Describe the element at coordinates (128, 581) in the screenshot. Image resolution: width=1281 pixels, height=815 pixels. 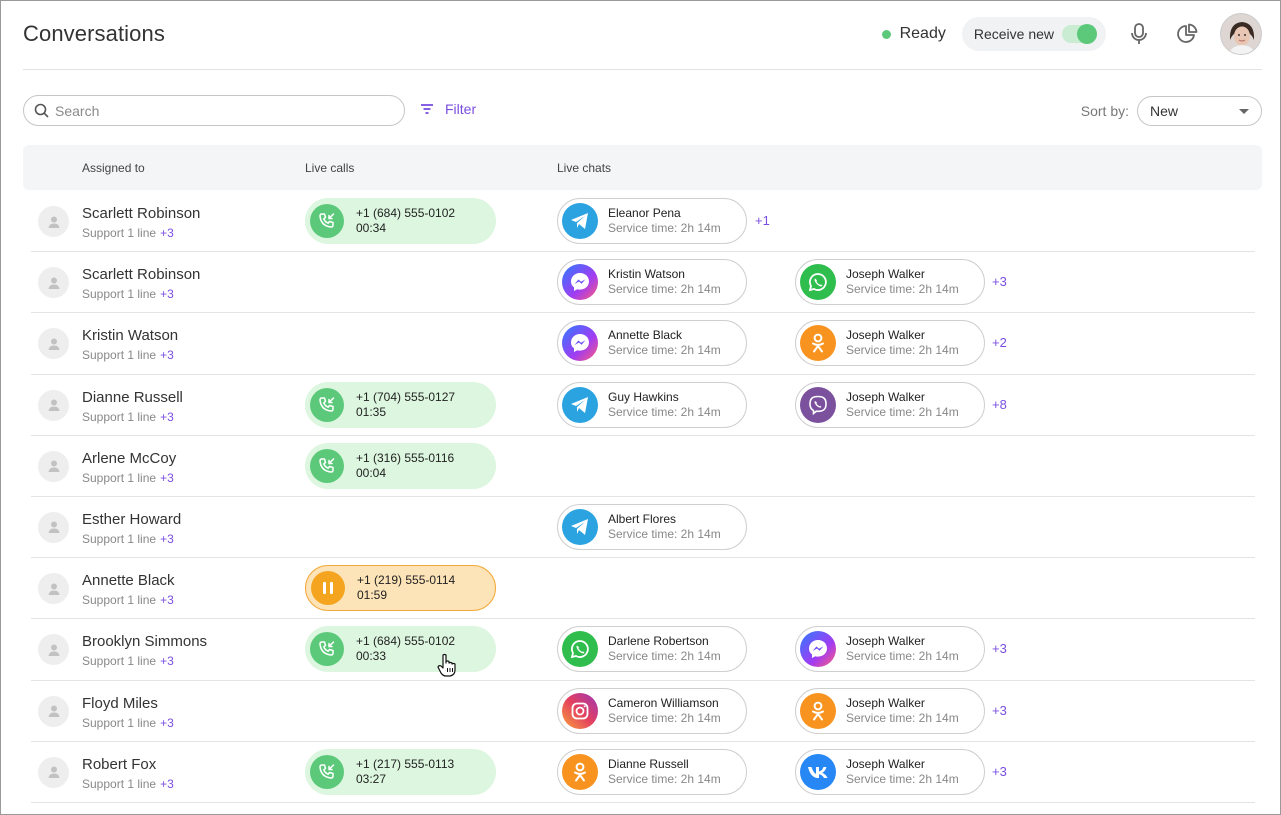
I see `agent-name: Annette Black` at that location.